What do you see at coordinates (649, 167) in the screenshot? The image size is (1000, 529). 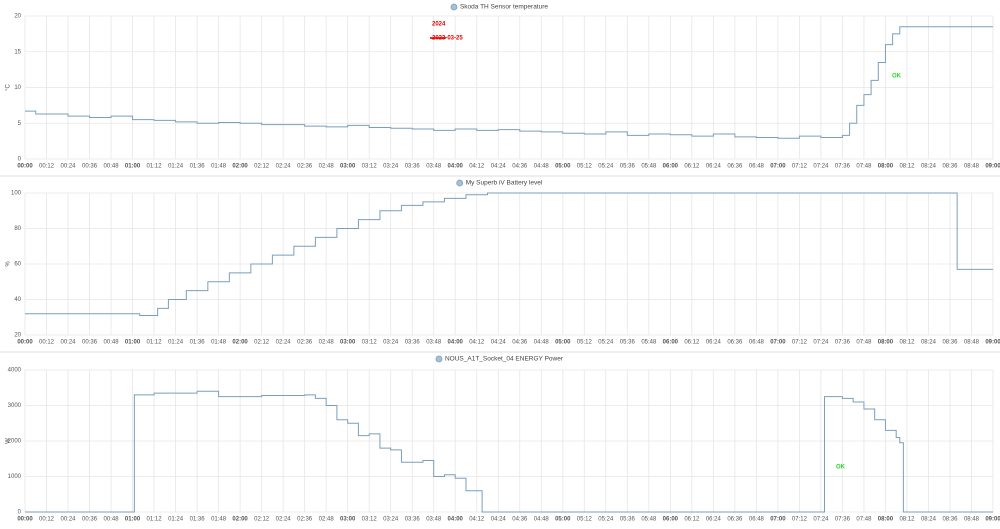 I see `x-tick-label: 05:48` at bounding box center [649, 167].